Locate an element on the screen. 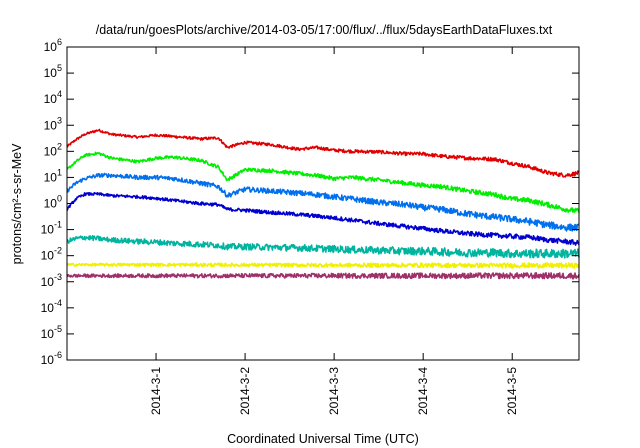 Image resolution: width=640 pixels, height=448 pixels. y-axis-title: protons/cm²-s-sr-MeV is located at coordinates (17, 204).